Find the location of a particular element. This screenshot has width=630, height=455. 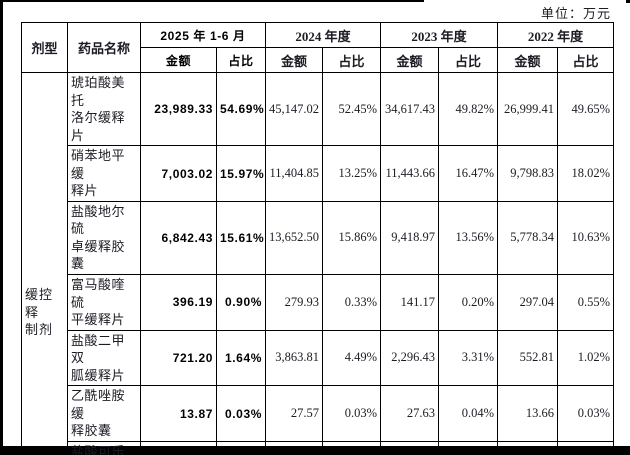

share-value: 52.45% is located at coordinates (351, 109).